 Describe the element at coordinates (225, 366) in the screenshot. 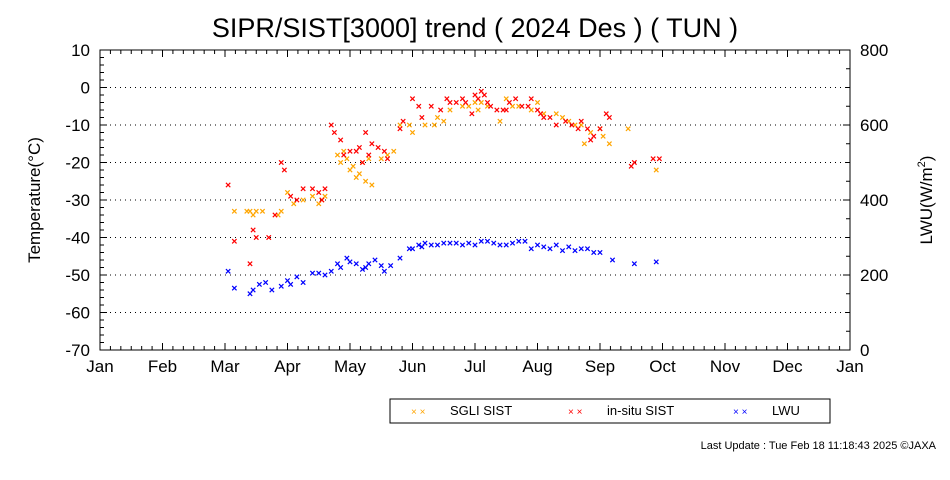

I see `x-tick-label: Mar` at that location.